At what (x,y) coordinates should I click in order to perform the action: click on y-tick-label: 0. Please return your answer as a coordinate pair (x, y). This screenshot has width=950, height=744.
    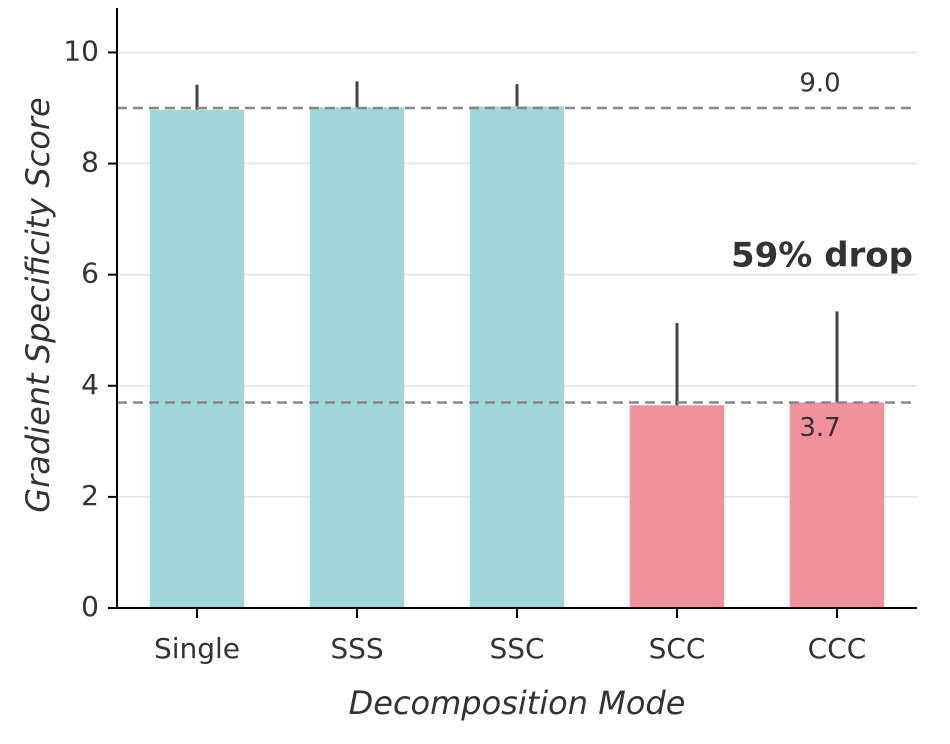
    Looking at the image, I should click on (90, 606).